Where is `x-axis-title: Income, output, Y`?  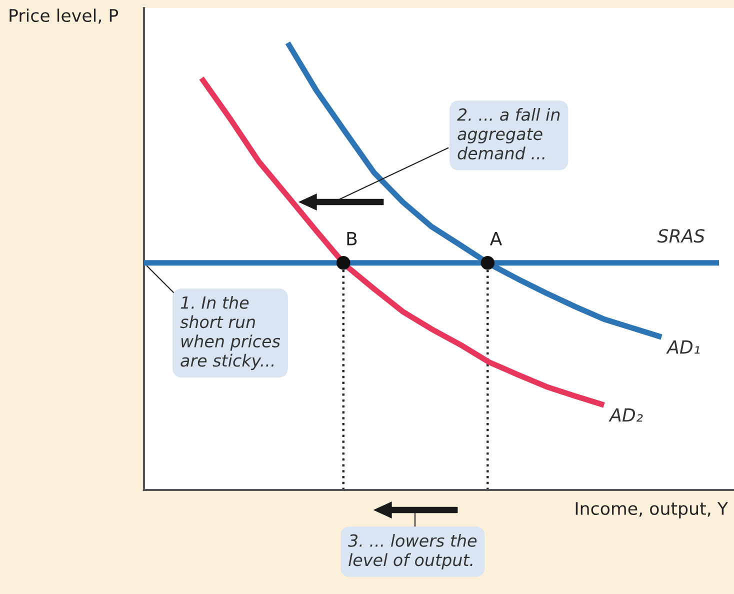 x-axis-title: Income, output, Y is located at coordinates (652, 510).